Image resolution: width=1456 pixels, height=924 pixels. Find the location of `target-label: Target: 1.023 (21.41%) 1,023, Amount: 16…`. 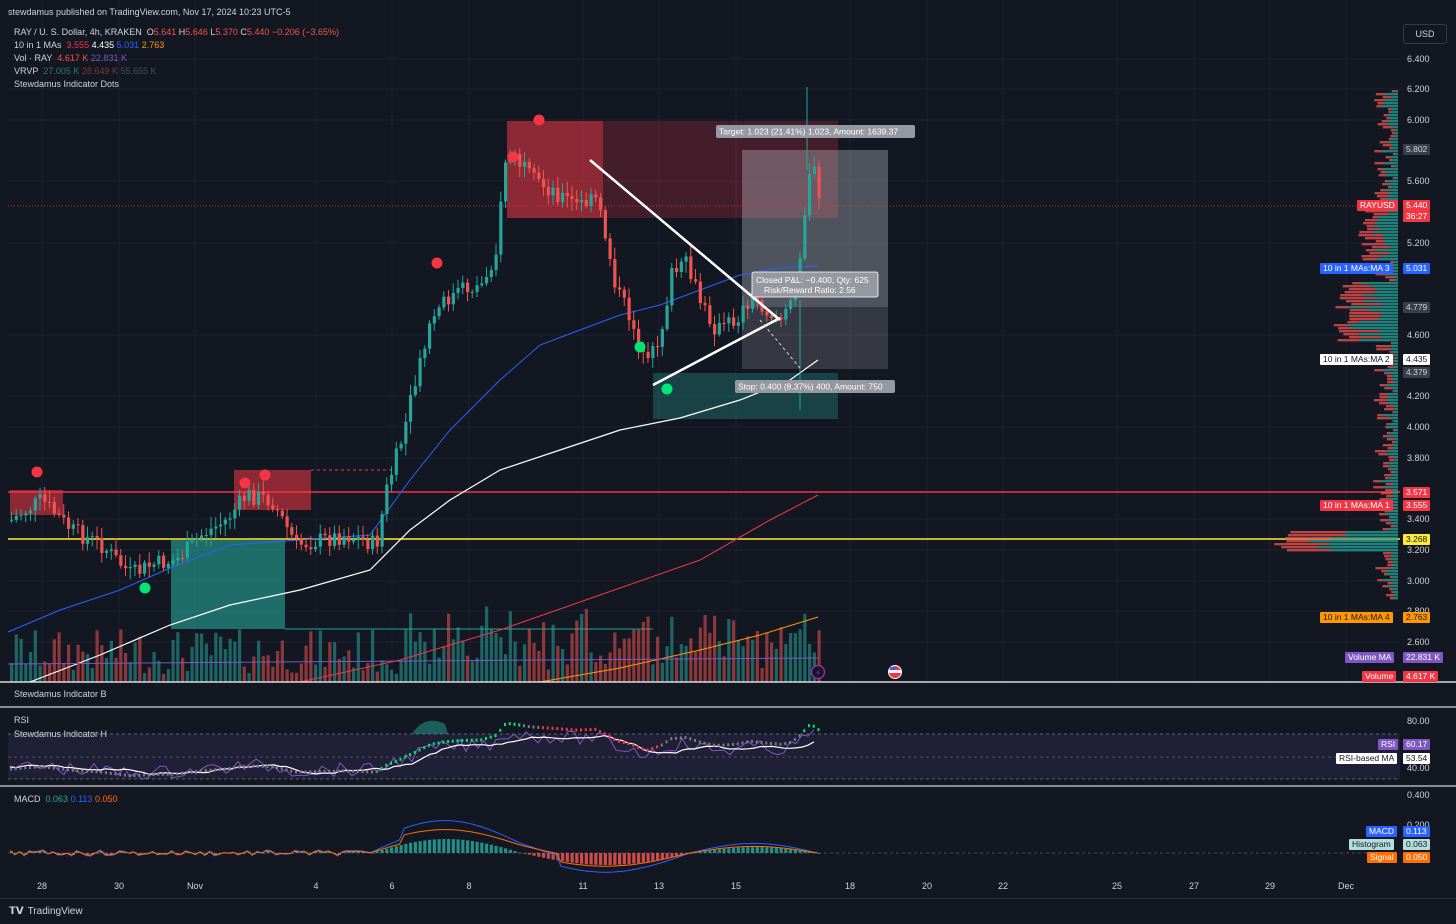

target-label: Target: 1.023 (21.41%) 1,023, Amount: 16… is located at coordinates (815, 131).